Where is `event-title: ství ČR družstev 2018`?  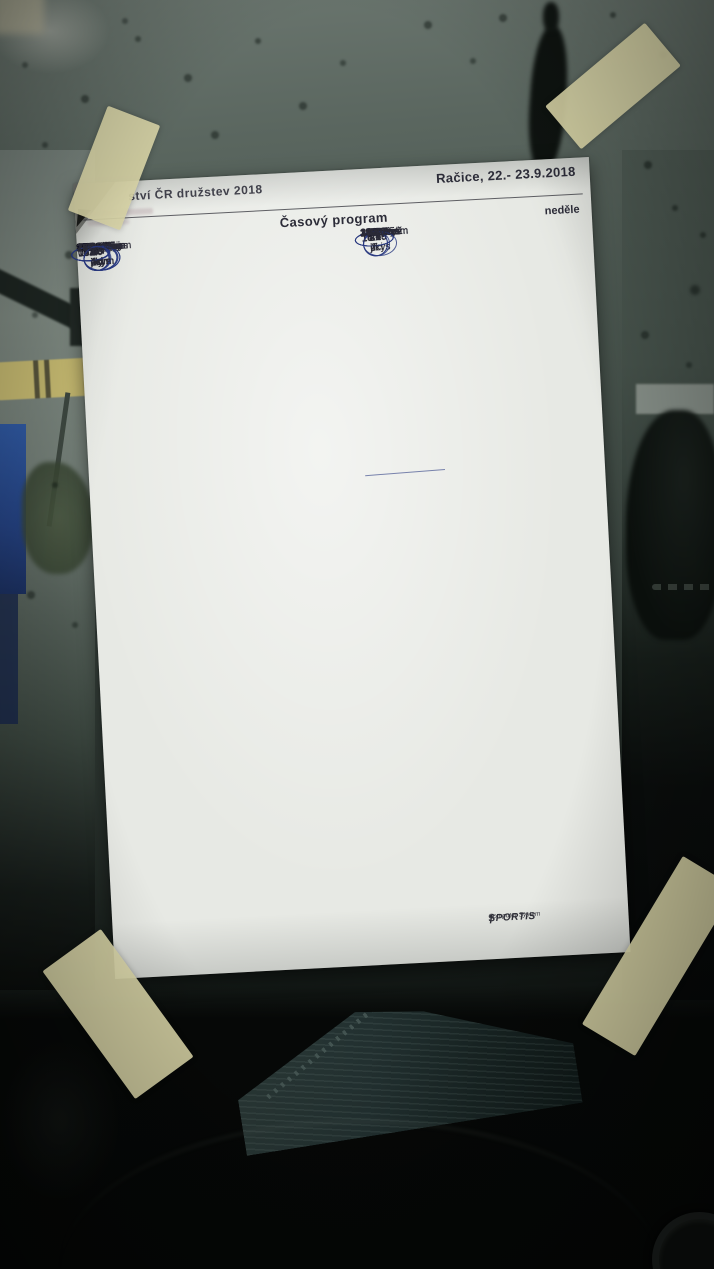
event-title: ství ČR družstev 2018 is located at coordinates (195, 193).